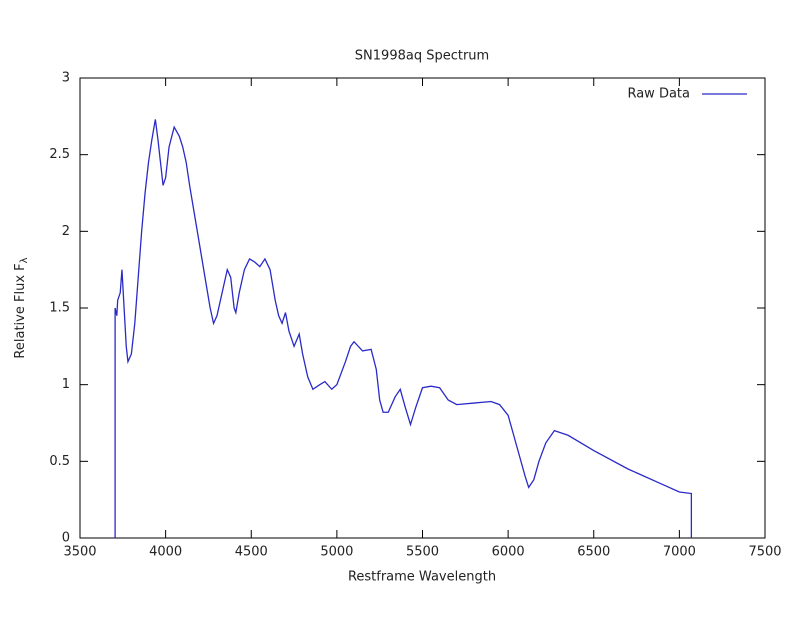  Describe the element at coordinates (59, 154) in the screenshot. I see `y-tick-label: 2.5` at that location.